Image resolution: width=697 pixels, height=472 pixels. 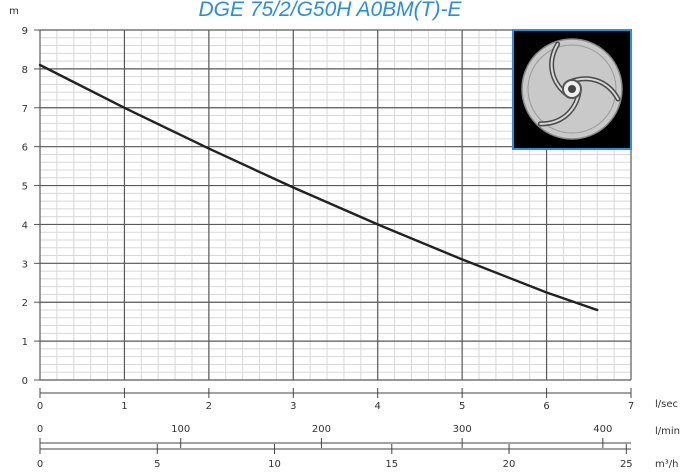 What do you see at coordinates (31, 206) in the screenshot?
I see `y-axis: 0 1 2 3 4 5 6 7 8 9` at bounding box center [31, 206].